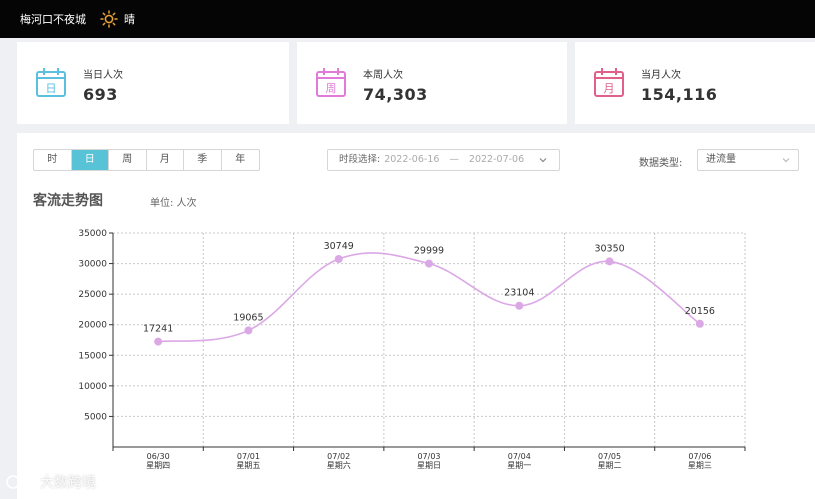 The width and height of the screenshot is (815, 499). I want to click on x-tick-weekday: 星期一, so click(519, 465).